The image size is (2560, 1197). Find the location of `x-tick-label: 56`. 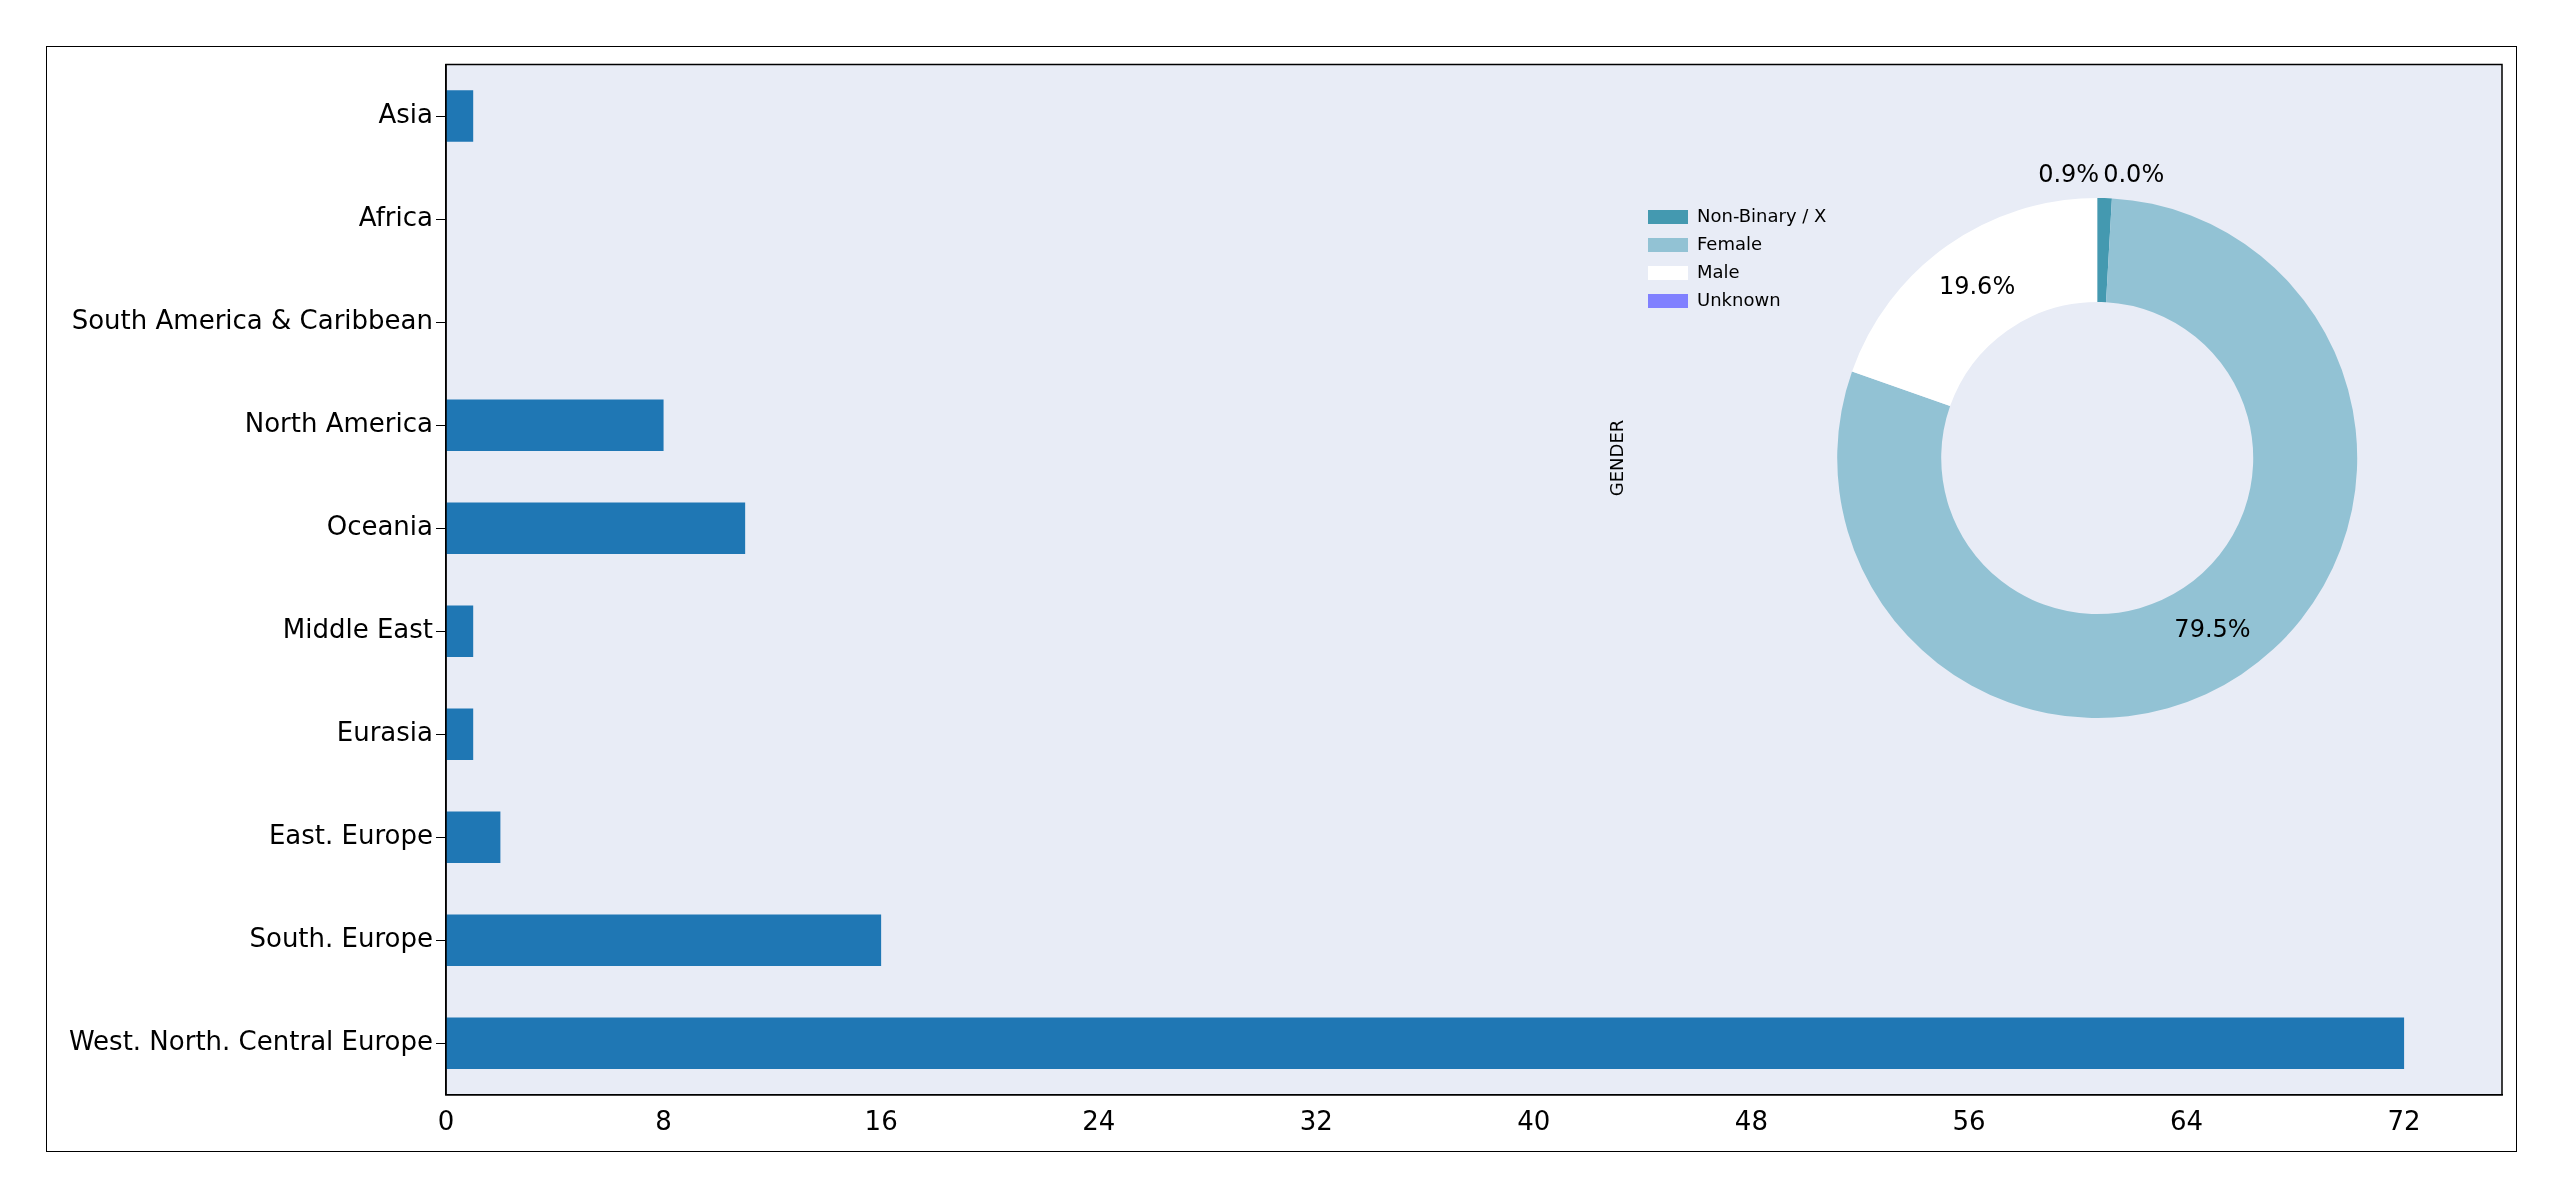

x-tick-label: 56 is located at coordinates (1969, 1121).